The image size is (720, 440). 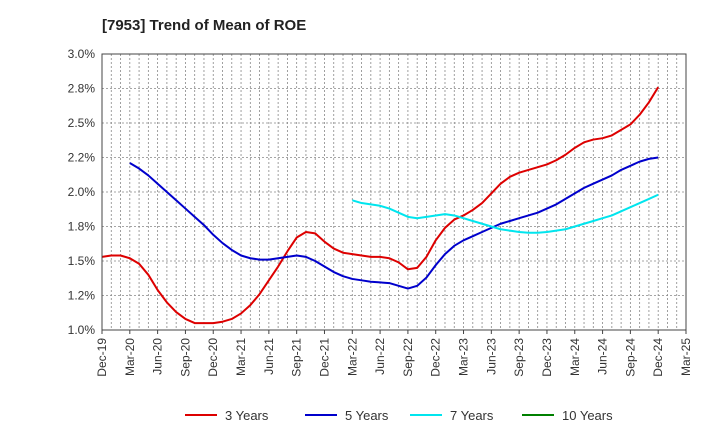 I want to click on y-tick-label: 1.5%, so click(x=82, y=261).